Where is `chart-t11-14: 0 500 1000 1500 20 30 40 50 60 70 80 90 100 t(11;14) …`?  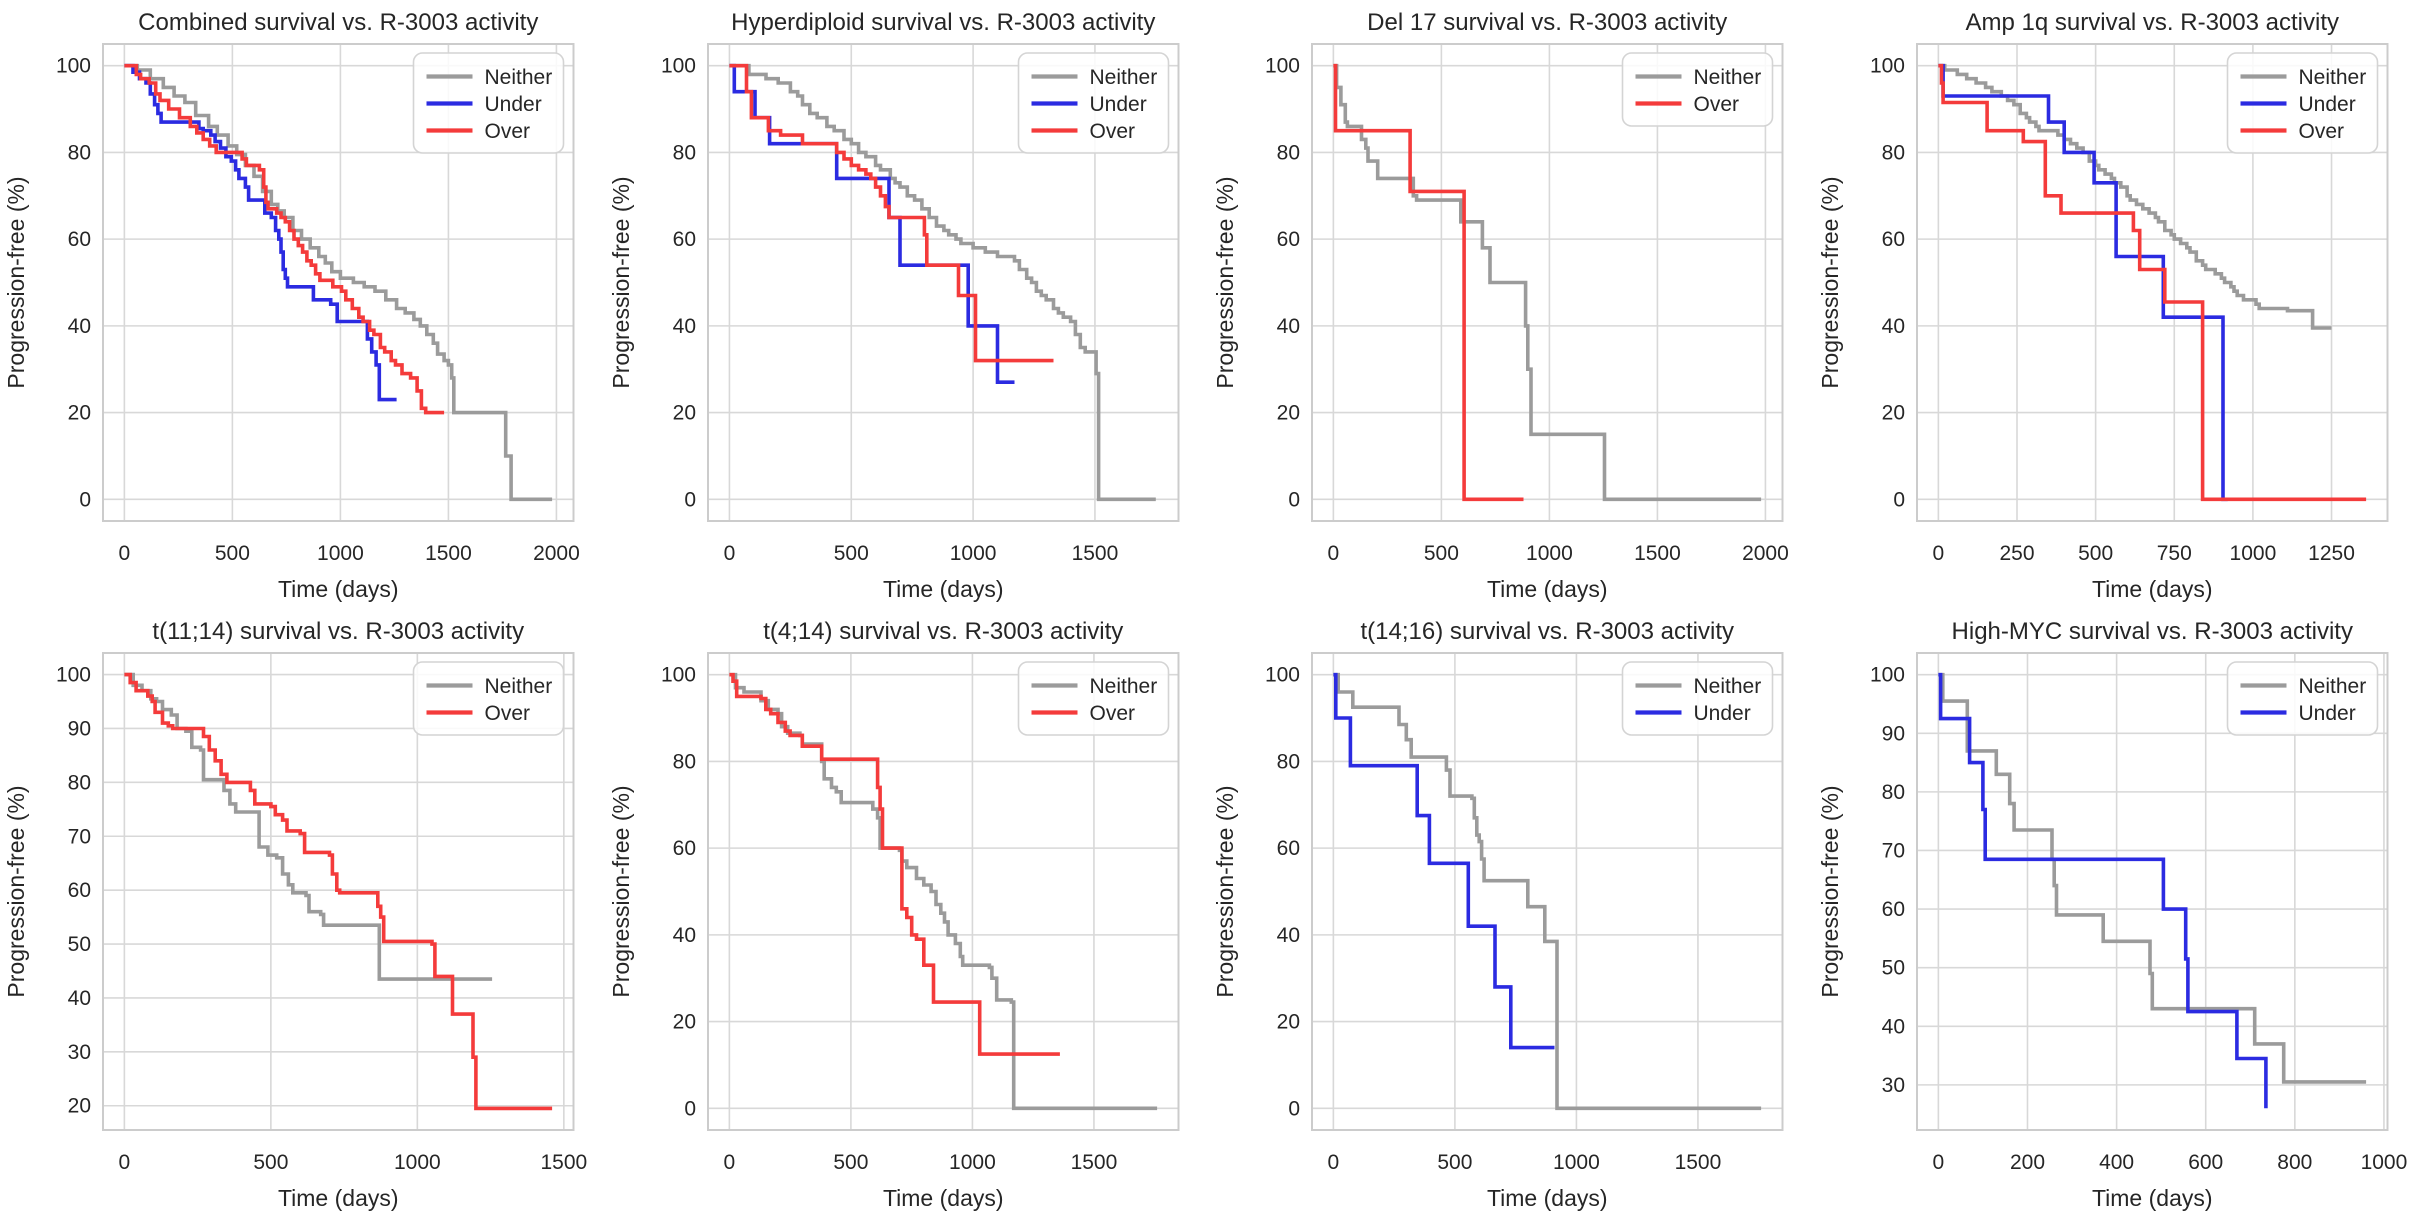
chart-t11-14: 0 500 1000 1500 20 30 40 50 60 70 80 90 100 t(11;14) … is located at coordinates (302, 913).